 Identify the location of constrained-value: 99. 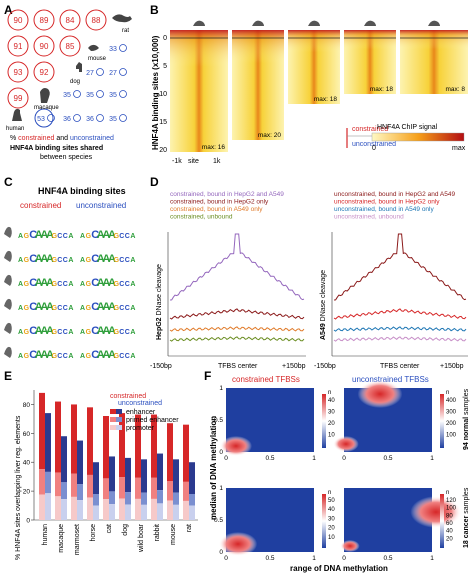
(18, 98).